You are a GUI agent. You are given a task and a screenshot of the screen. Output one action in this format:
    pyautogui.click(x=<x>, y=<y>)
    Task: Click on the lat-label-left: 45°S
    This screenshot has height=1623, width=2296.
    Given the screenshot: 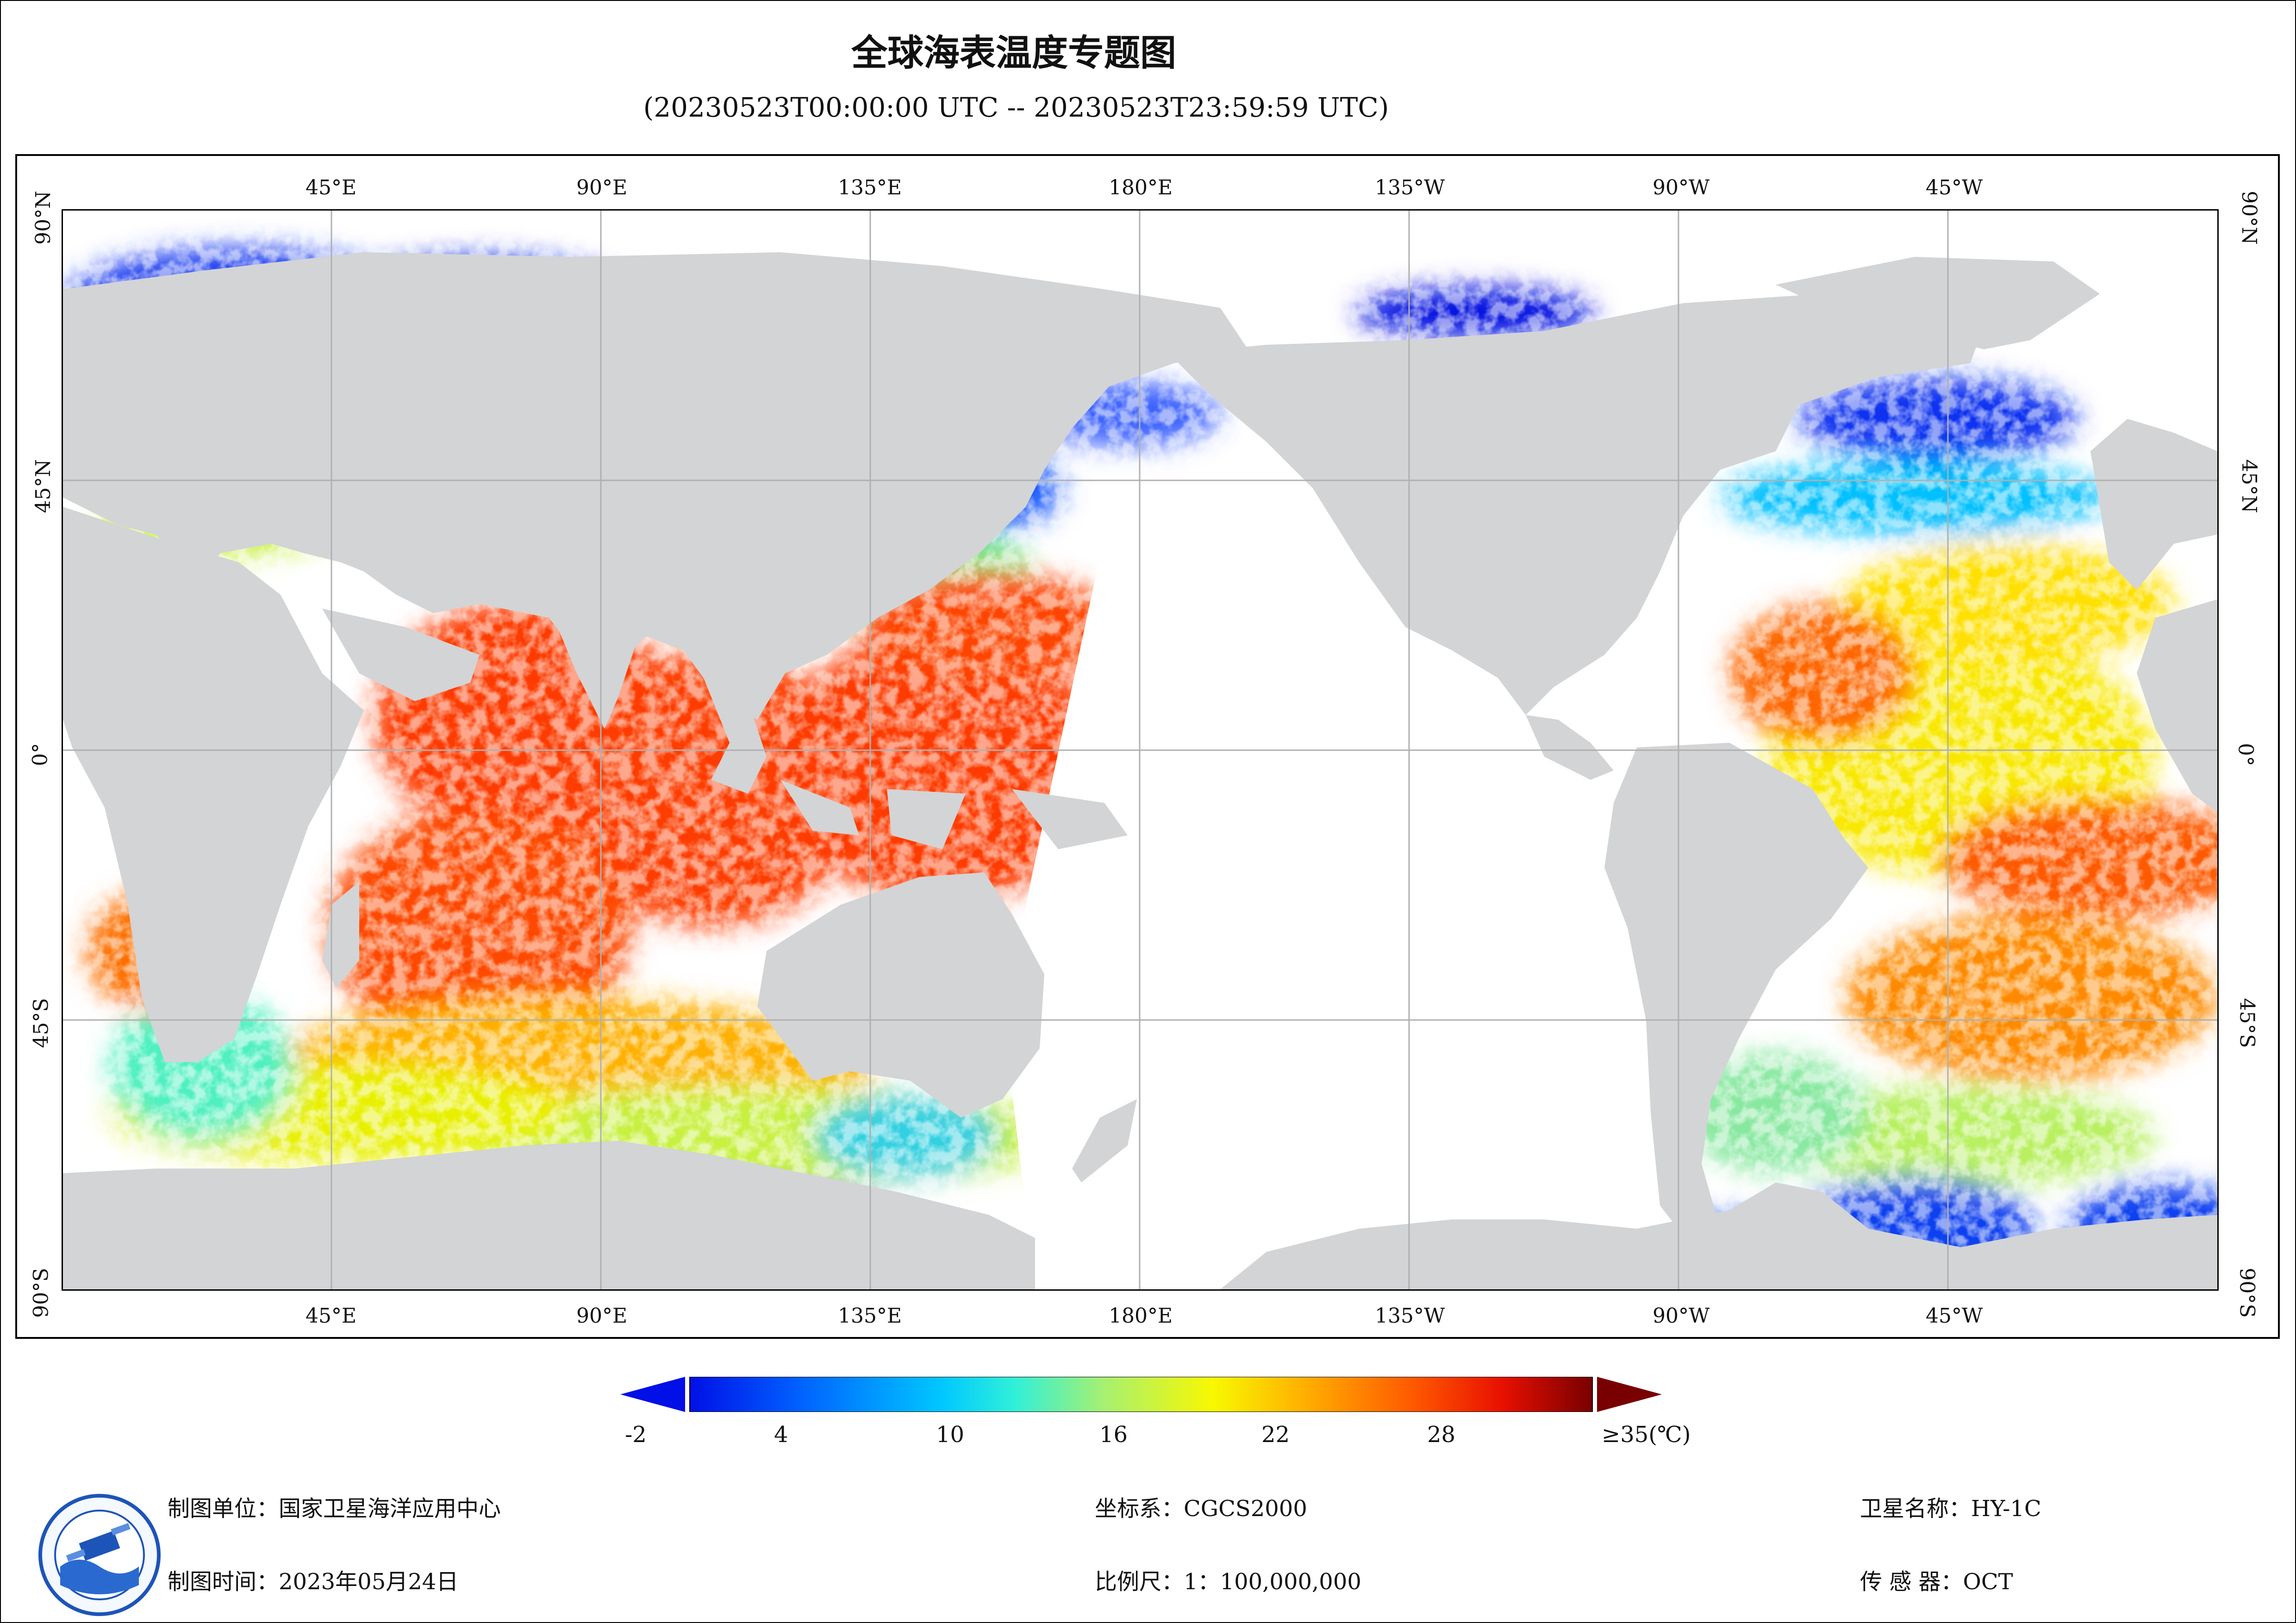 What is the action you would take?
    pyautogui.click(x=41, y=1023)
    